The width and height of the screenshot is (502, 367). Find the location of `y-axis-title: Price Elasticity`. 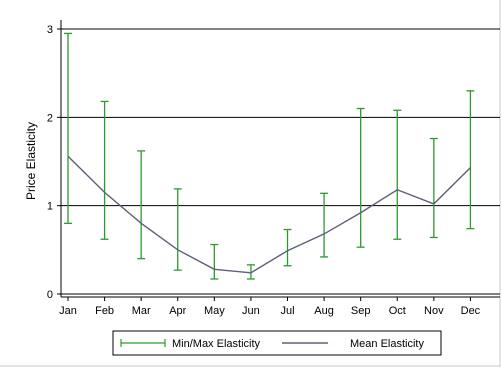

y-axis-title: Price Elasticity is located at coordinates (31, 161).